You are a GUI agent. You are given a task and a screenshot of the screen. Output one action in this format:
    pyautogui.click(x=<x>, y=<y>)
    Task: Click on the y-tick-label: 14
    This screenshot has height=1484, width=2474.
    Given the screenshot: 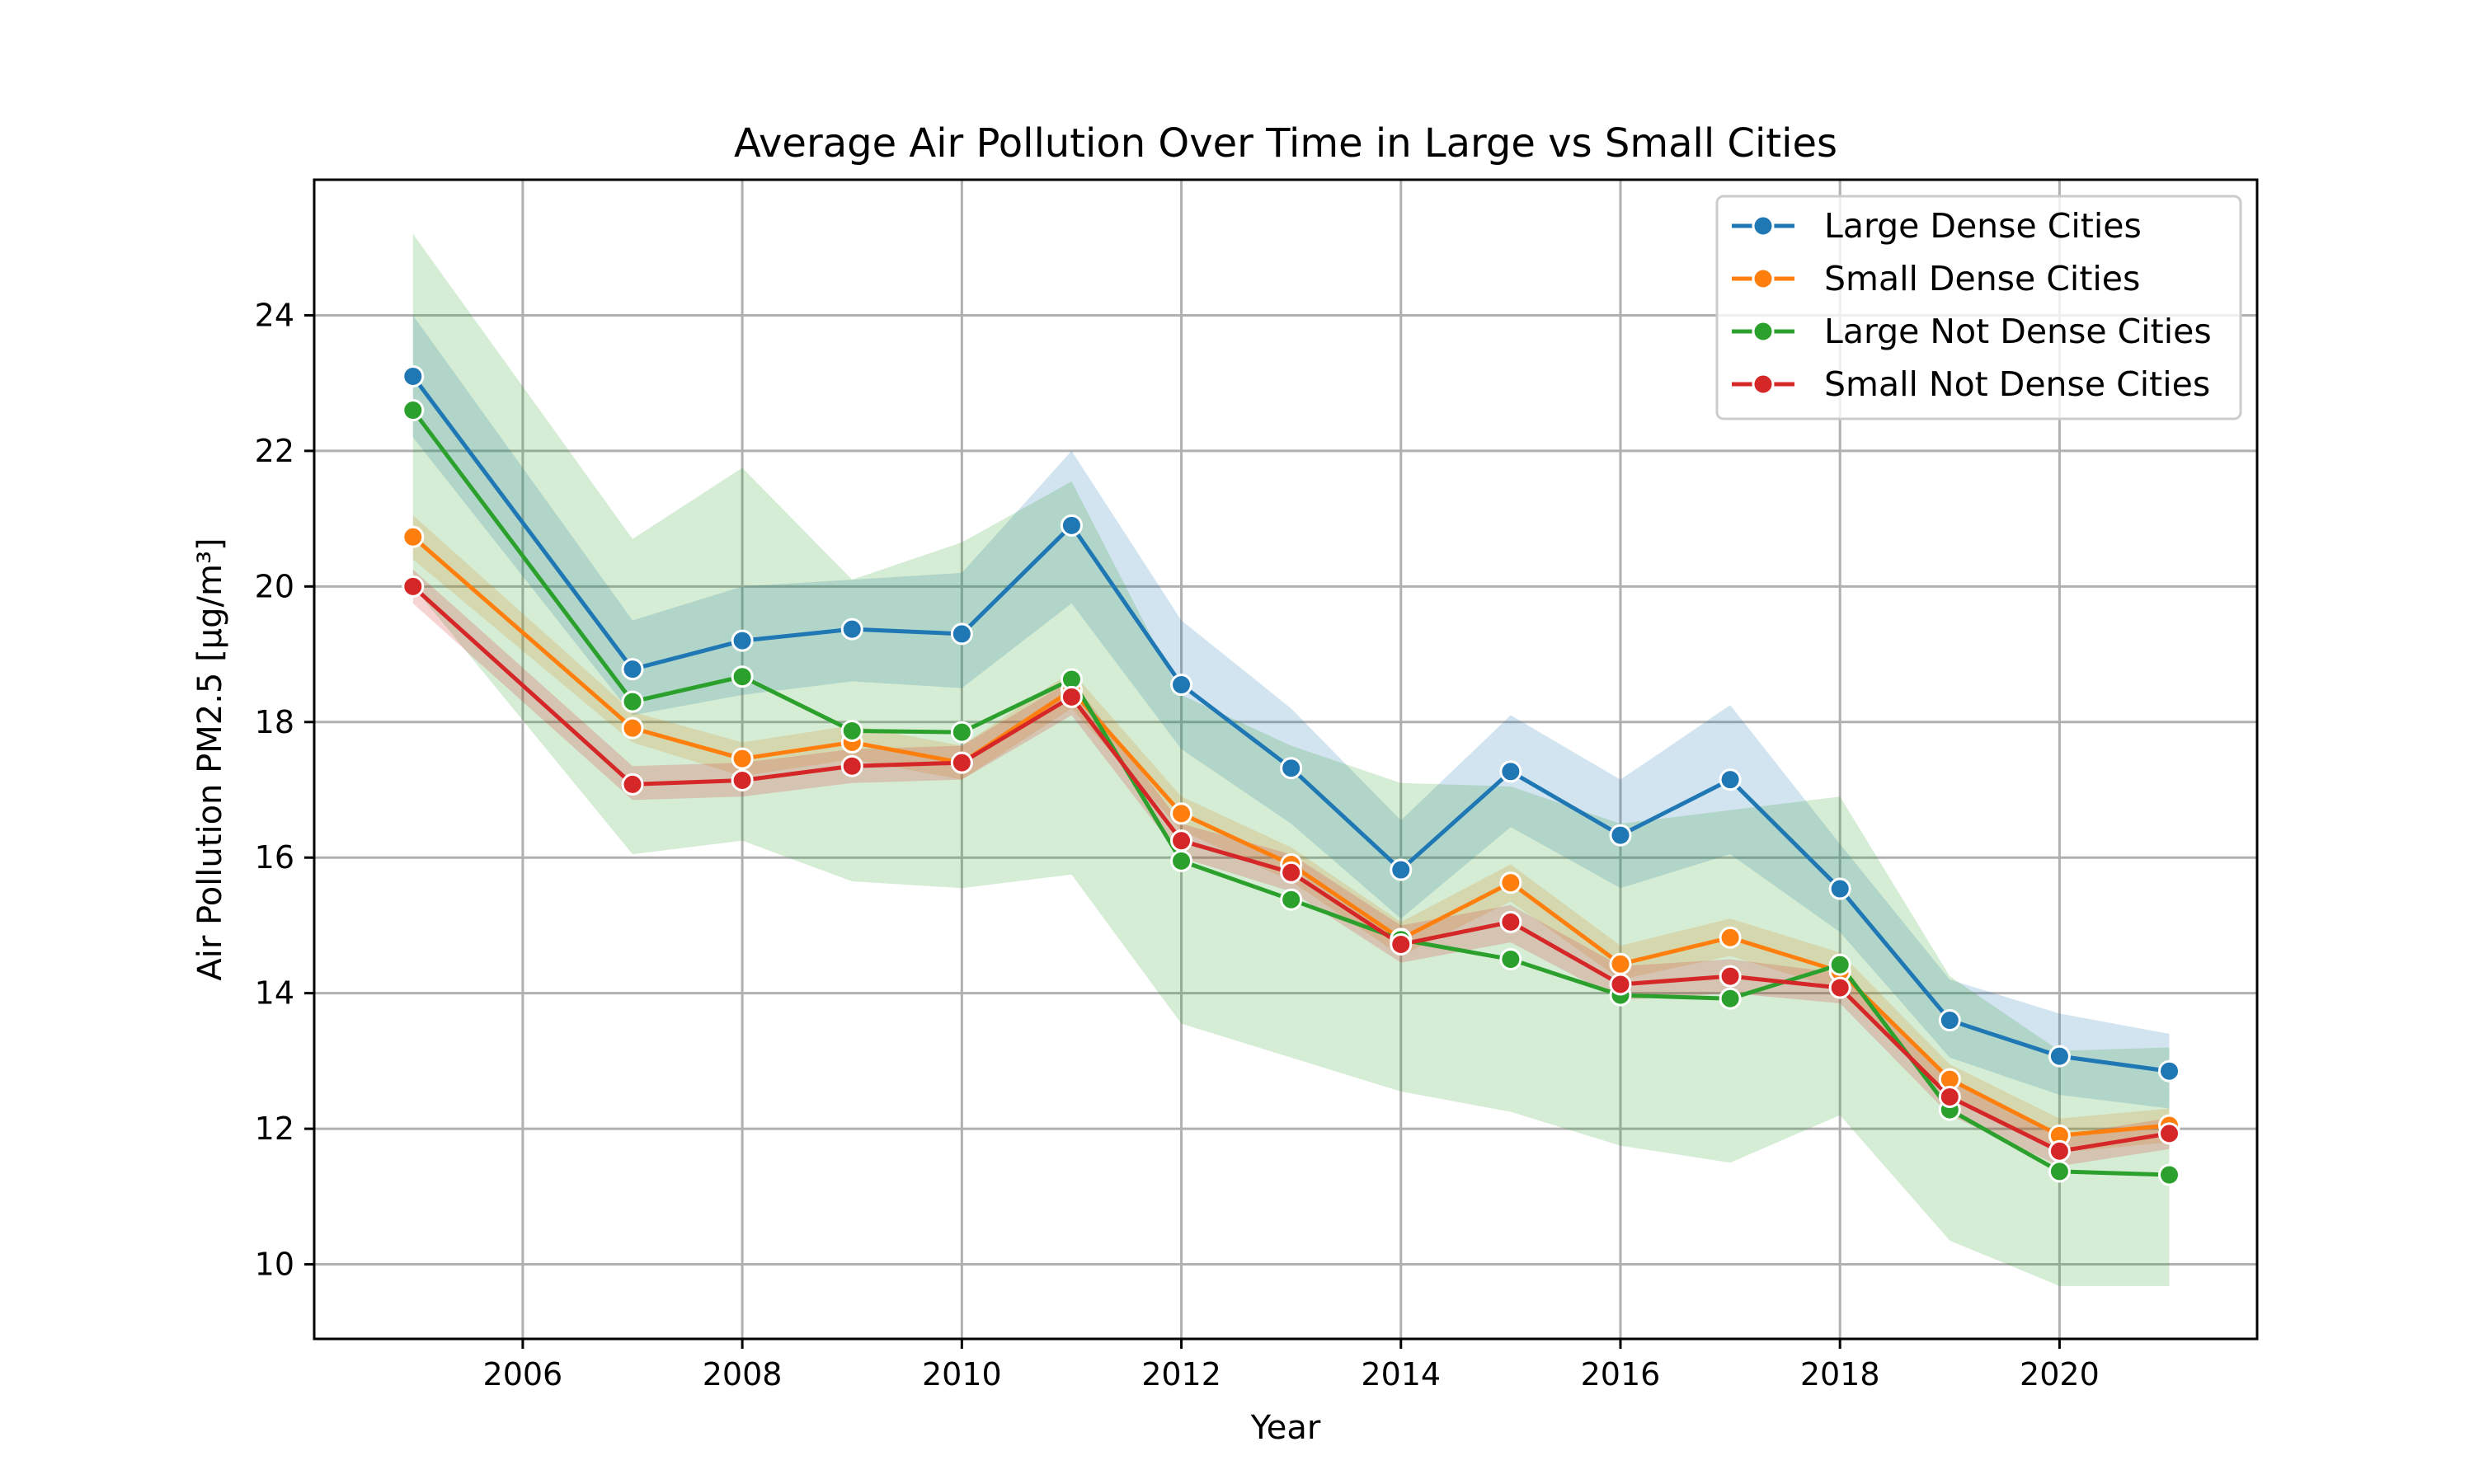 What is the action you would take?
    pyautogui.click(x=274, y=993)
    